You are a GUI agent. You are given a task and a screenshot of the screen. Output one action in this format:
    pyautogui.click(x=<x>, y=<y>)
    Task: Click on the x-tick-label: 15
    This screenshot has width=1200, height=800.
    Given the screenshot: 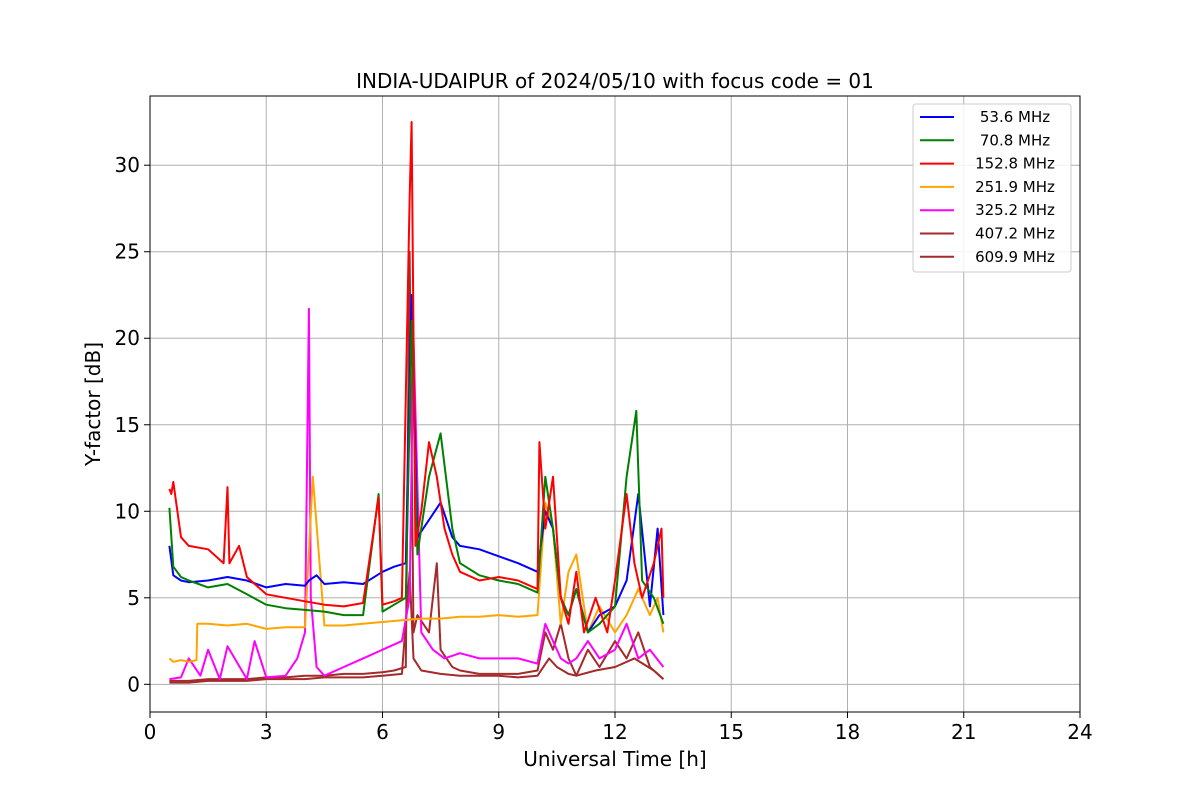 What is the action you would take?
    pyautogui.click(x=731, y=732)
    